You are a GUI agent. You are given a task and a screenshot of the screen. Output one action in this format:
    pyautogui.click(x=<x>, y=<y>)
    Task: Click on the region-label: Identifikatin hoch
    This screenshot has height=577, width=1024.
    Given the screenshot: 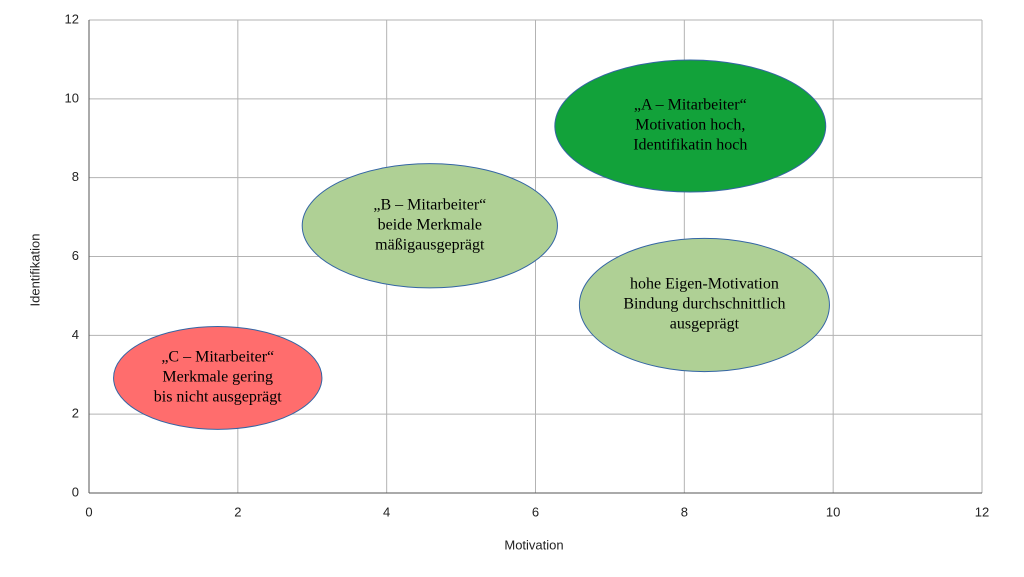 What is the action you would take?
    pyautogui.click(x=690, y=145)
    